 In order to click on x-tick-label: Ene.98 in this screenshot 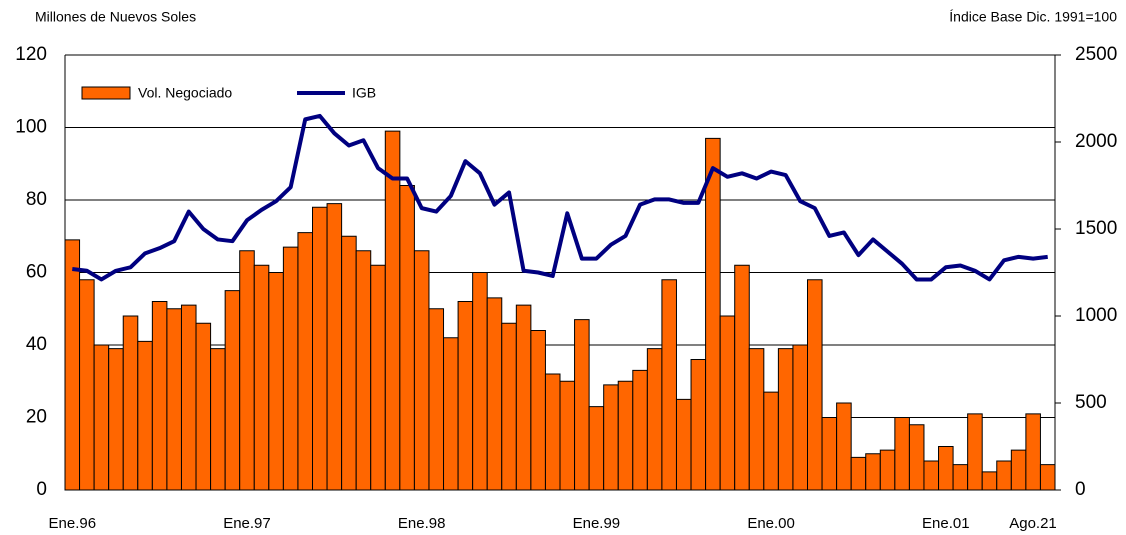, I will do `click(422, 523)`.